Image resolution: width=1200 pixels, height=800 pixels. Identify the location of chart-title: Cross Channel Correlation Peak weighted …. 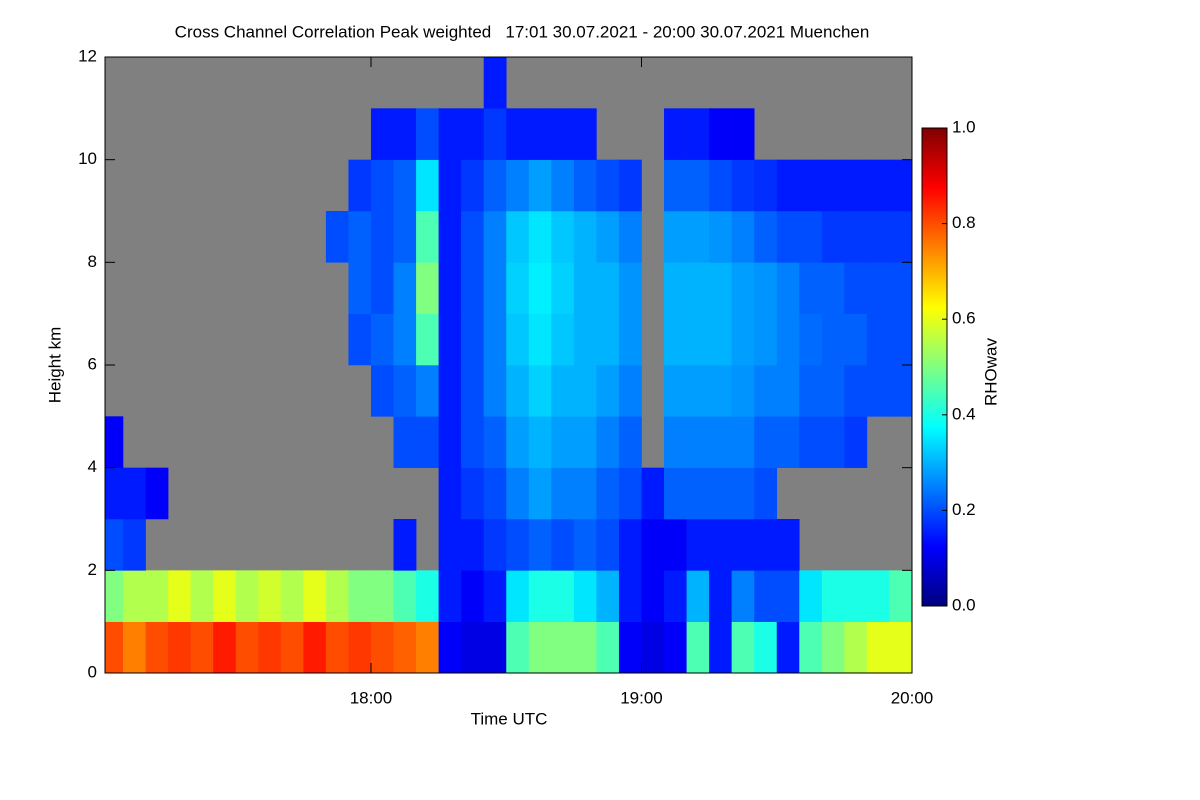
(522, 31).